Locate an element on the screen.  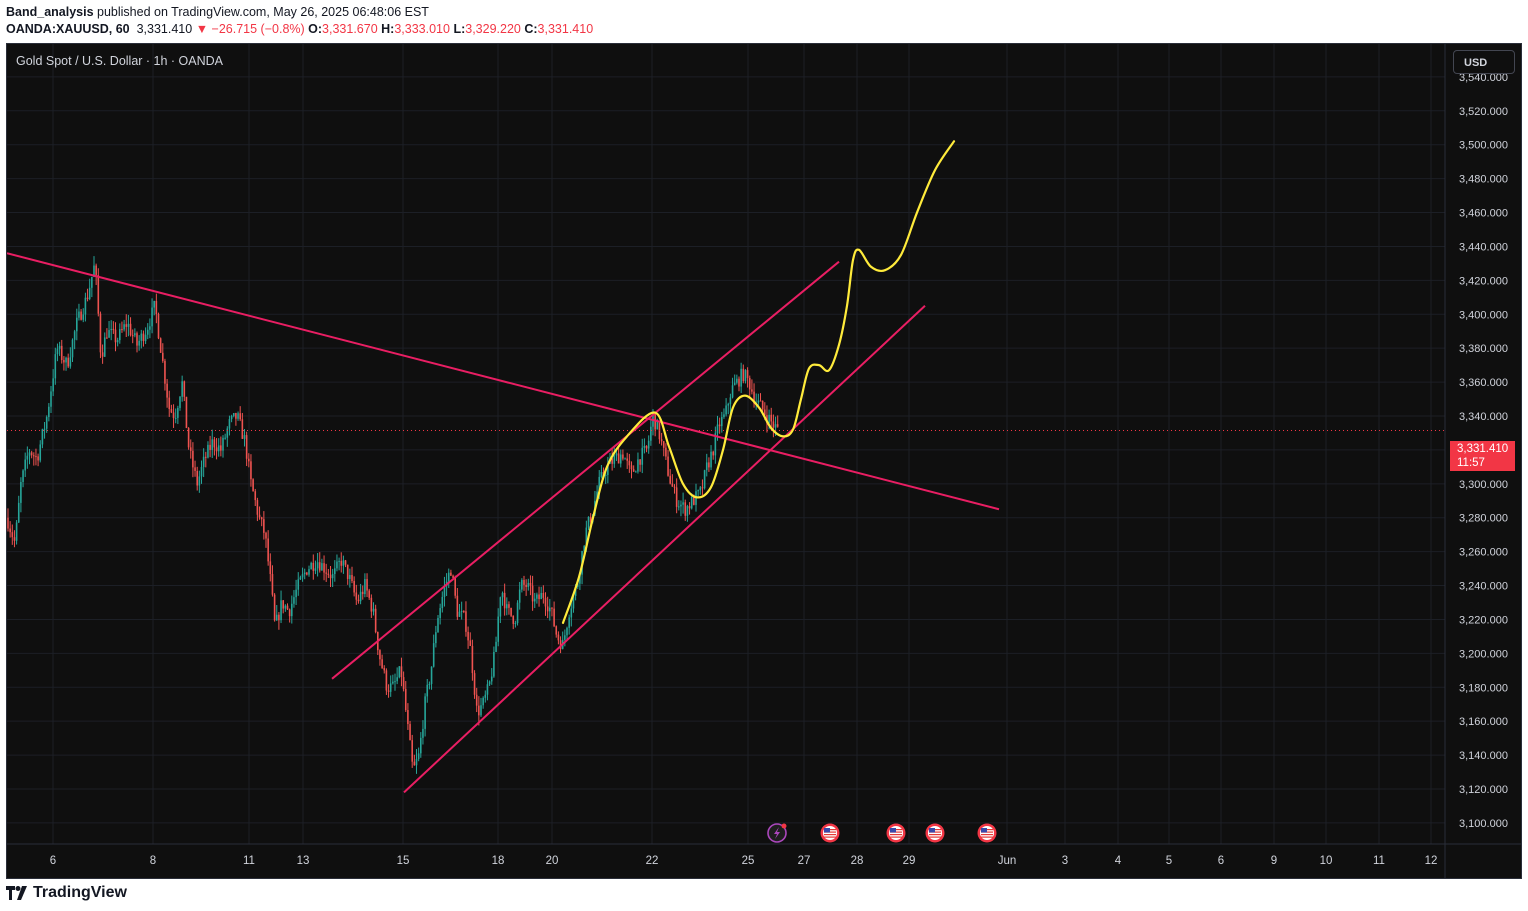
lightning-event-icon is located at coordinates (777, 833).